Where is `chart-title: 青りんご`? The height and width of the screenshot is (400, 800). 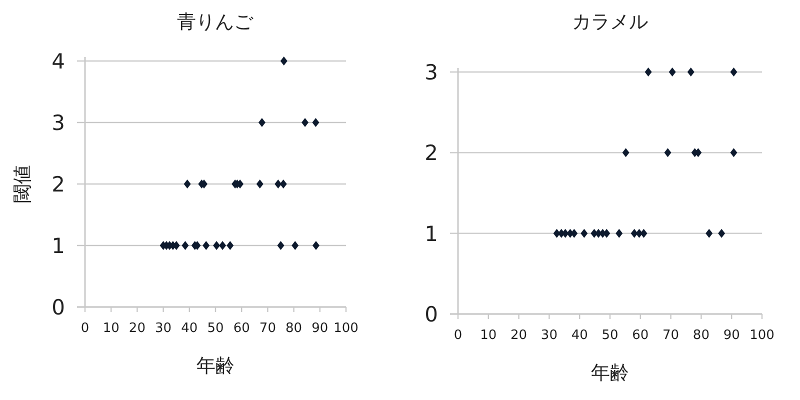
chart-title: 青りんご is located at coordinates (215, 22).